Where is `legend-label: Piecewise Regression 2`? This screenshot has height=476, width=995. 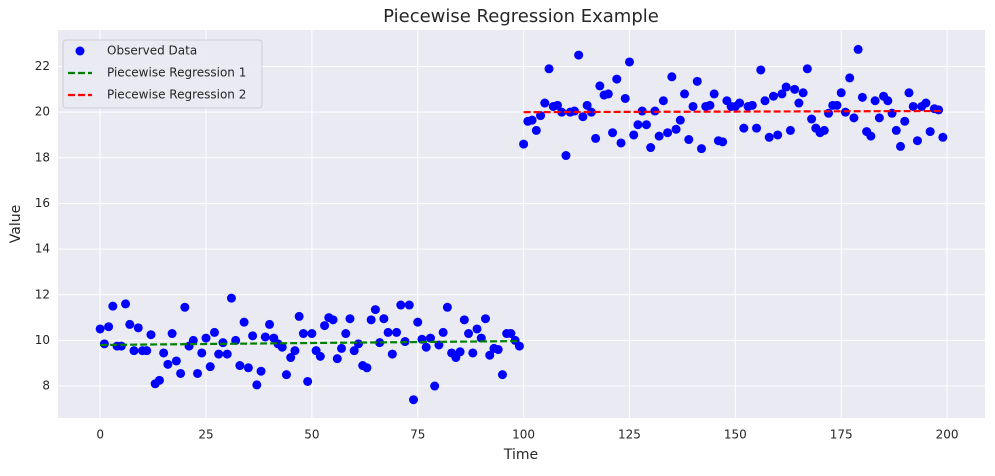
legend-label: Piecewise Regression 2 is located at coordinates (176, 95).